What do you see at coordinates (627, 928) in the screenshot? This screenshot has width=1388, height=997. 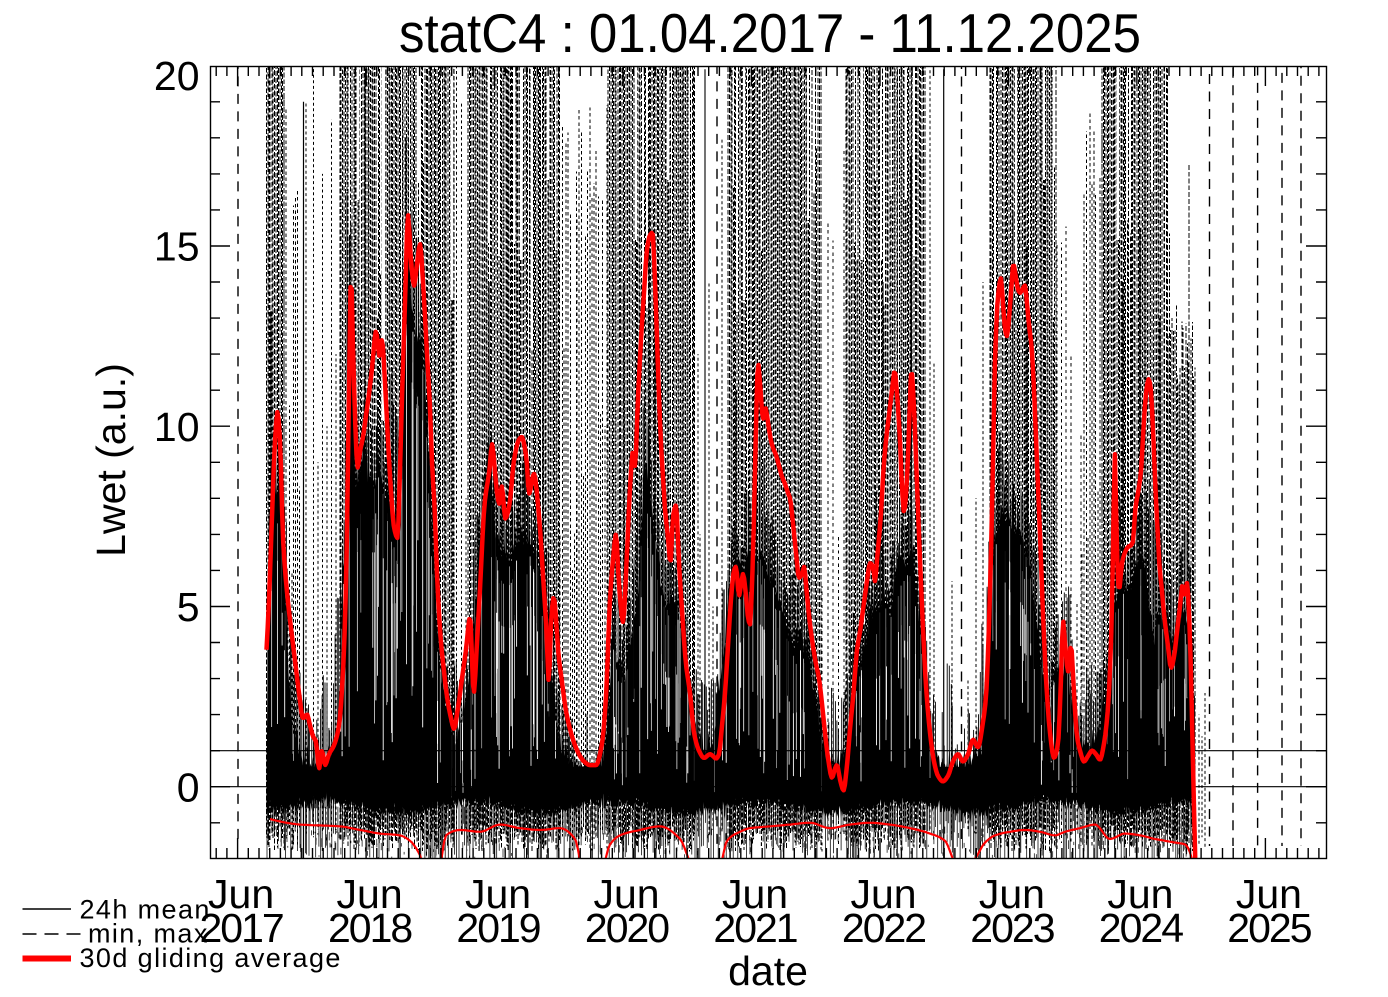 I see `svg-text: 2020` at bounding box center [627, 928].